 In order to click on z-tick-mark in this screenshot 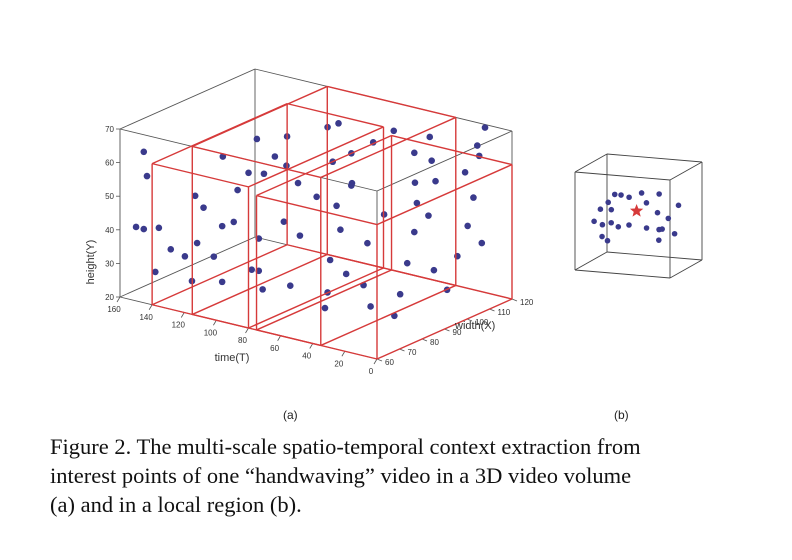, I will do `click(514, 300)`.